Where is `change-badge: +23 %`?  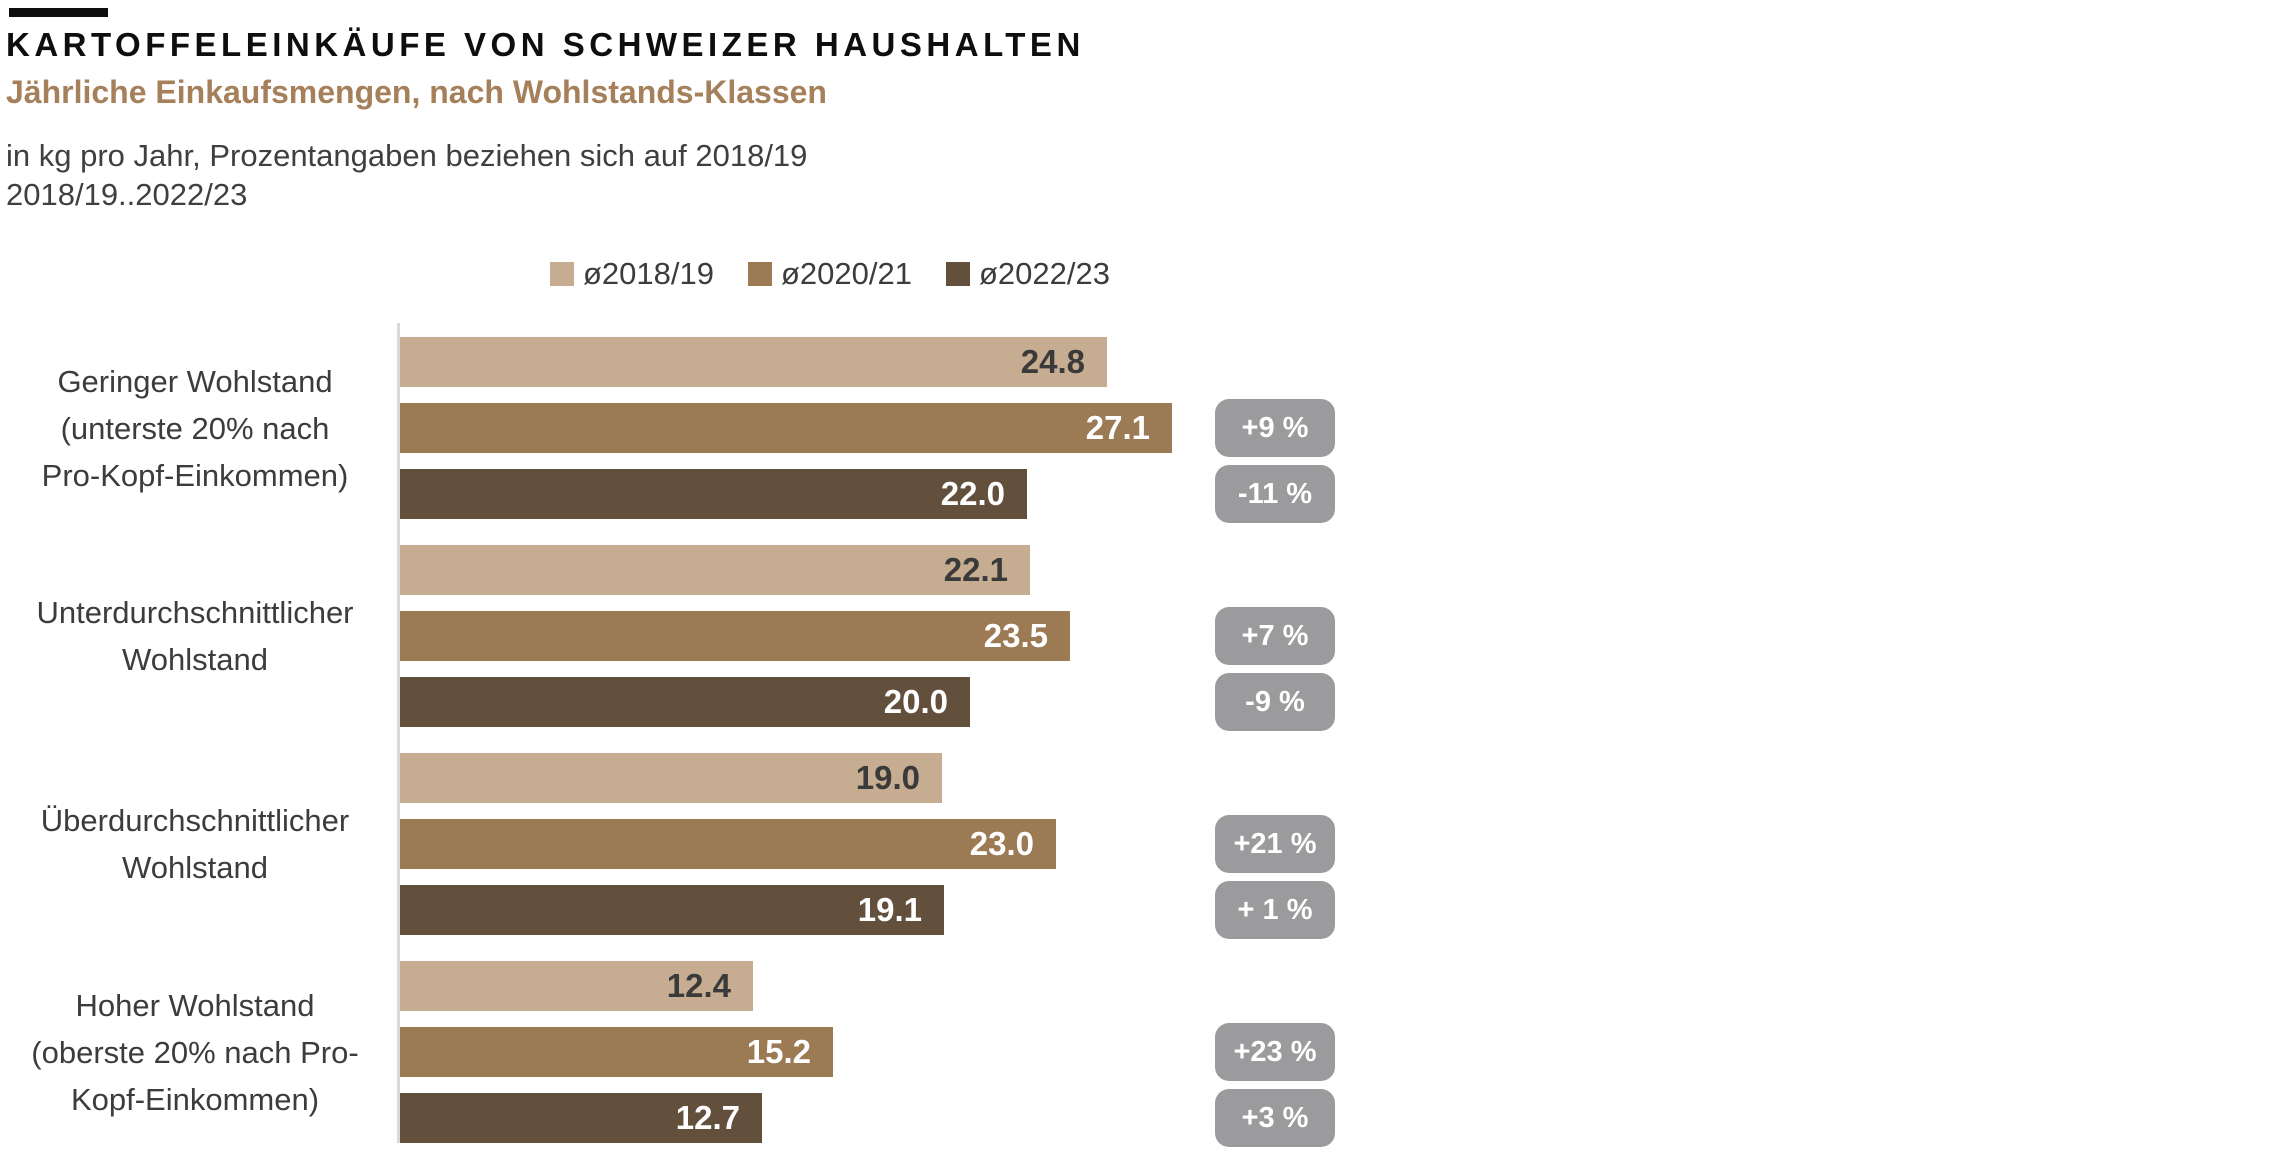
change-badge: +23 % is located at coordinates (1275, 1052).